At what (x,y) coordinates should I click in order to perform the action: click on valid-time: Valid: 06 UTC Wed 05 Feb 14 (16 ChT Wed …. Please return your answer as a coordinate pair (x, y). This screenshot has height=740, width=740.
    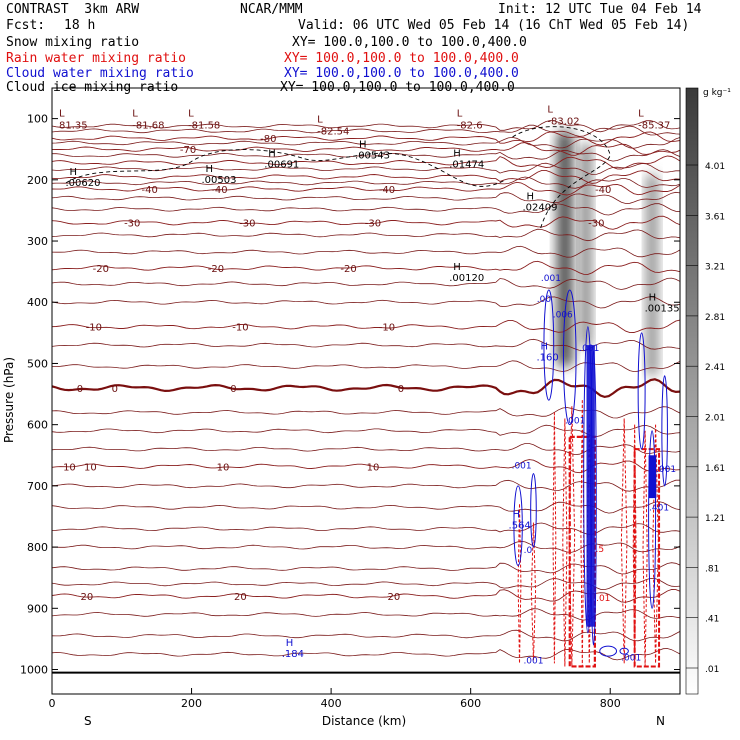
    Looking at the image, I should click on (494, 25).